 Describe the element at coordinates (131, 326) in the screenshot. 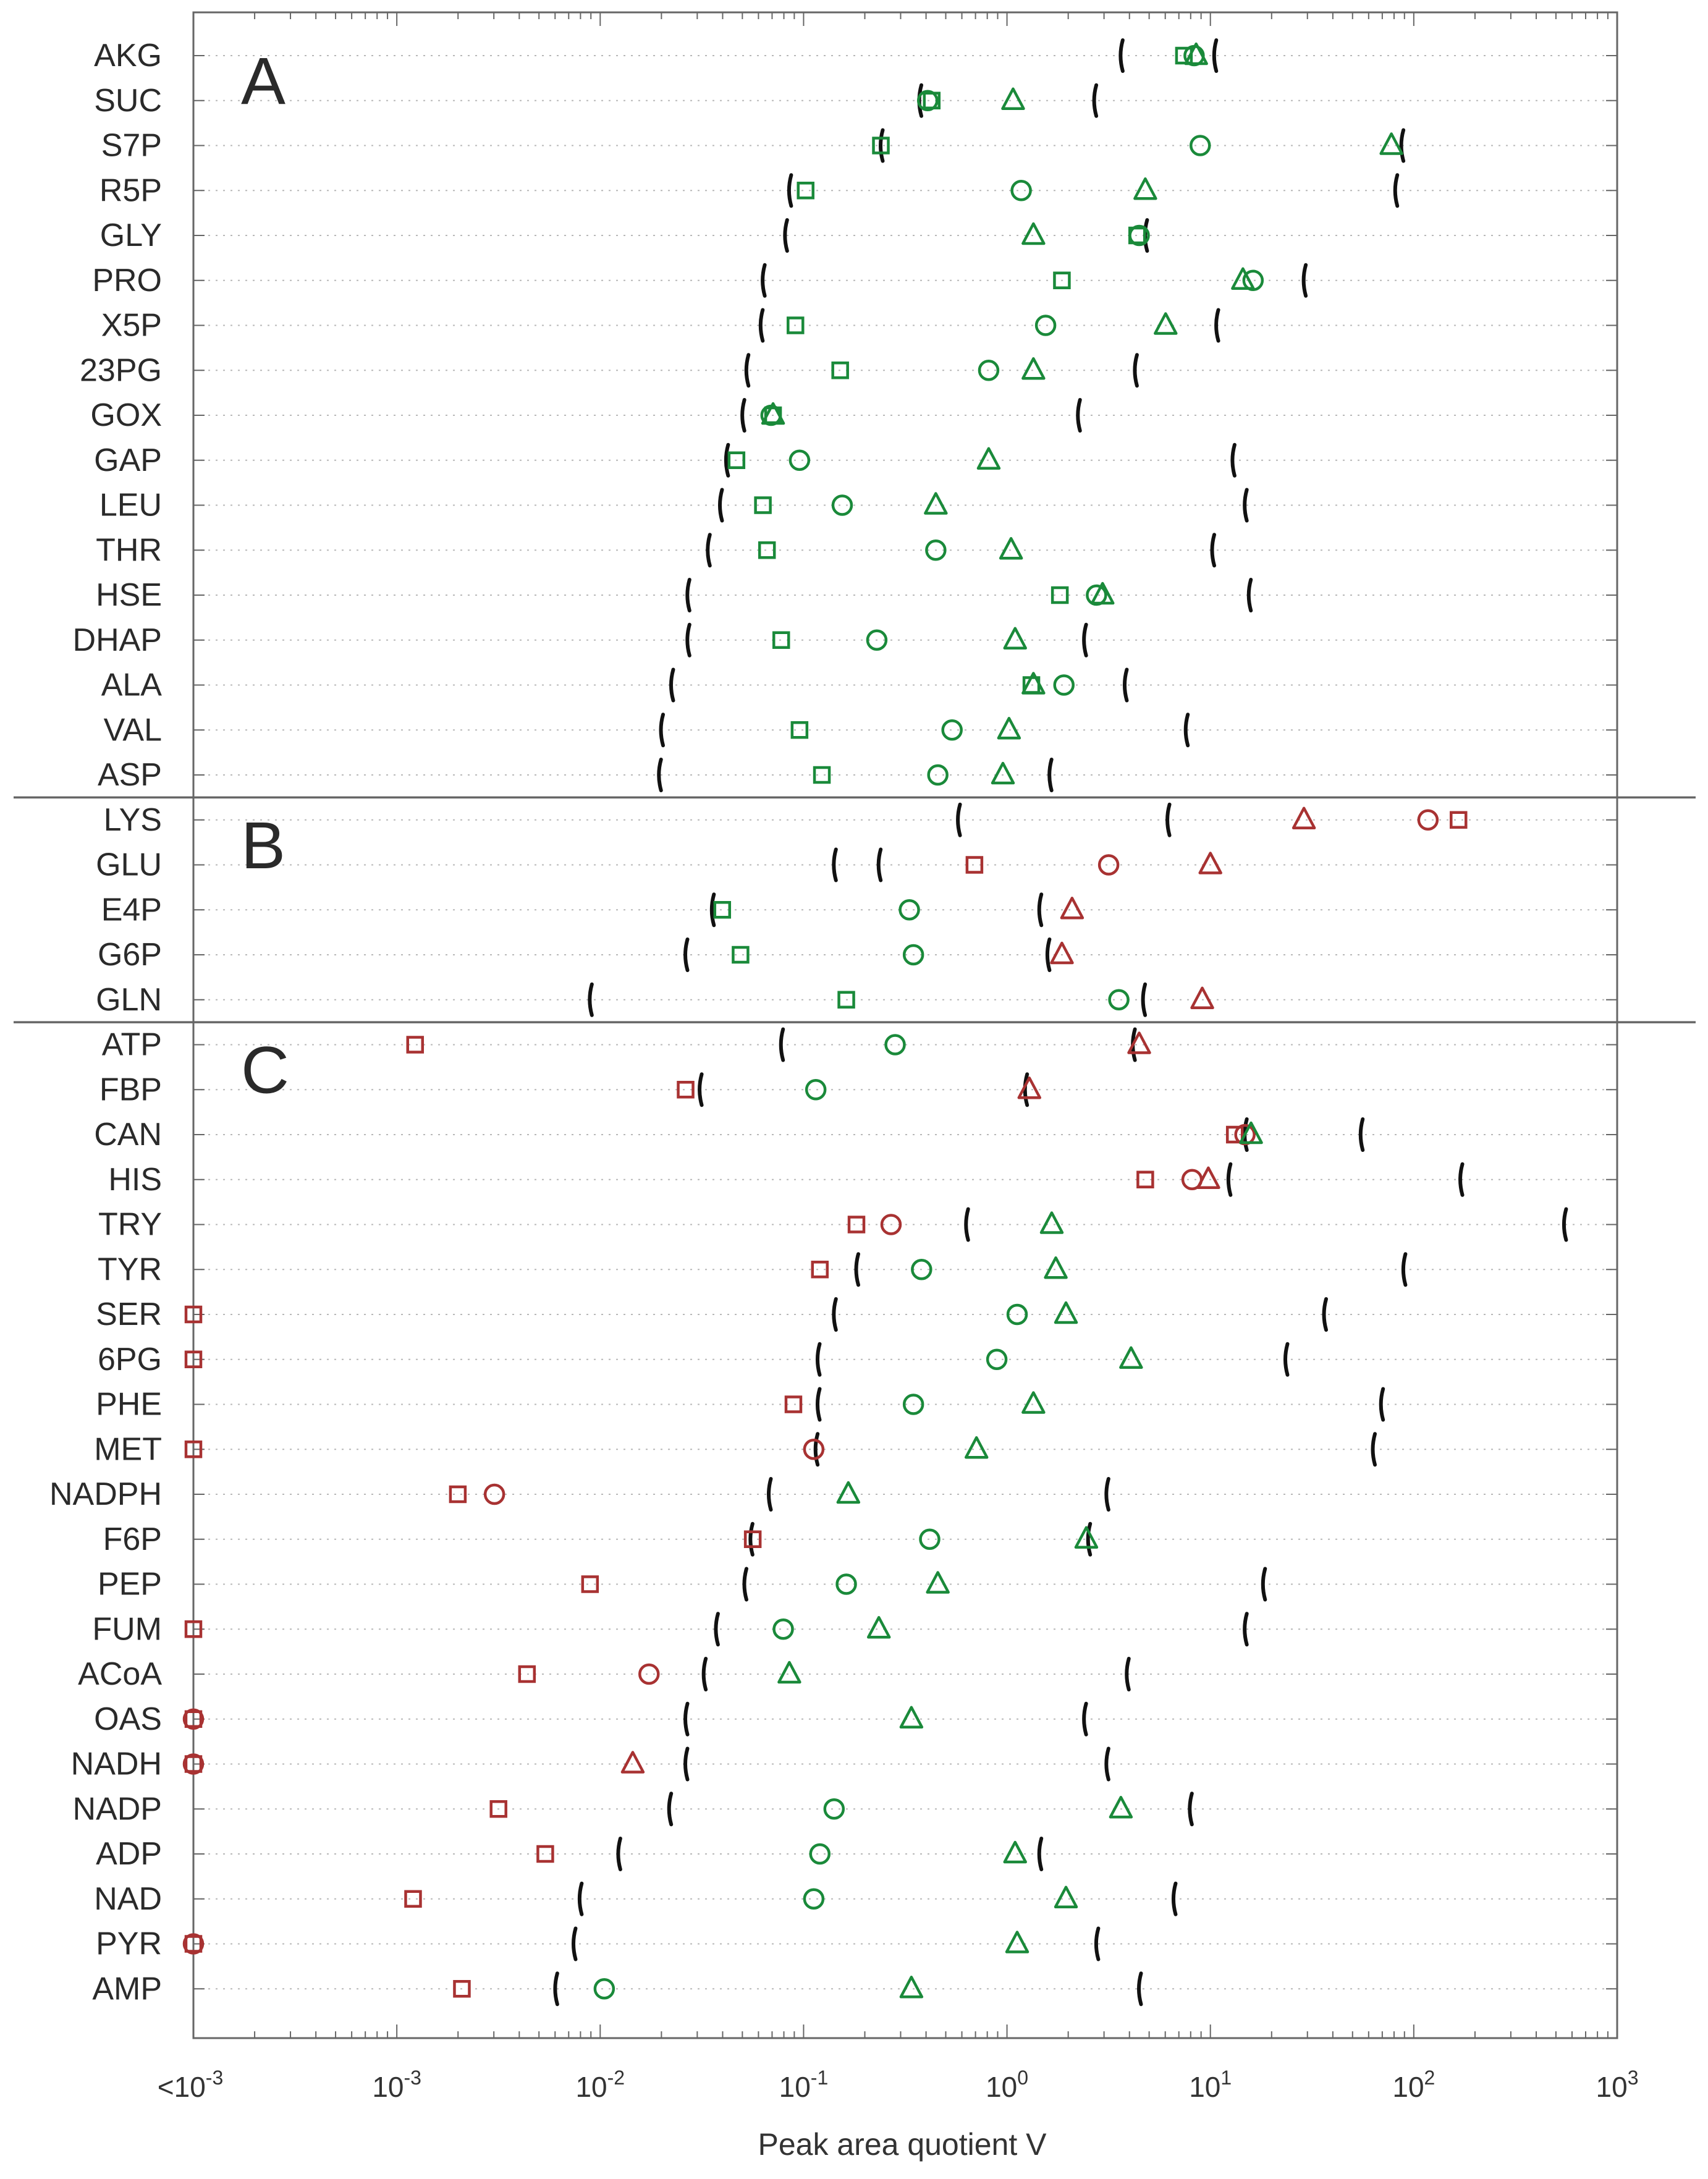

I see `row-label-x5p: X5P` at that location.